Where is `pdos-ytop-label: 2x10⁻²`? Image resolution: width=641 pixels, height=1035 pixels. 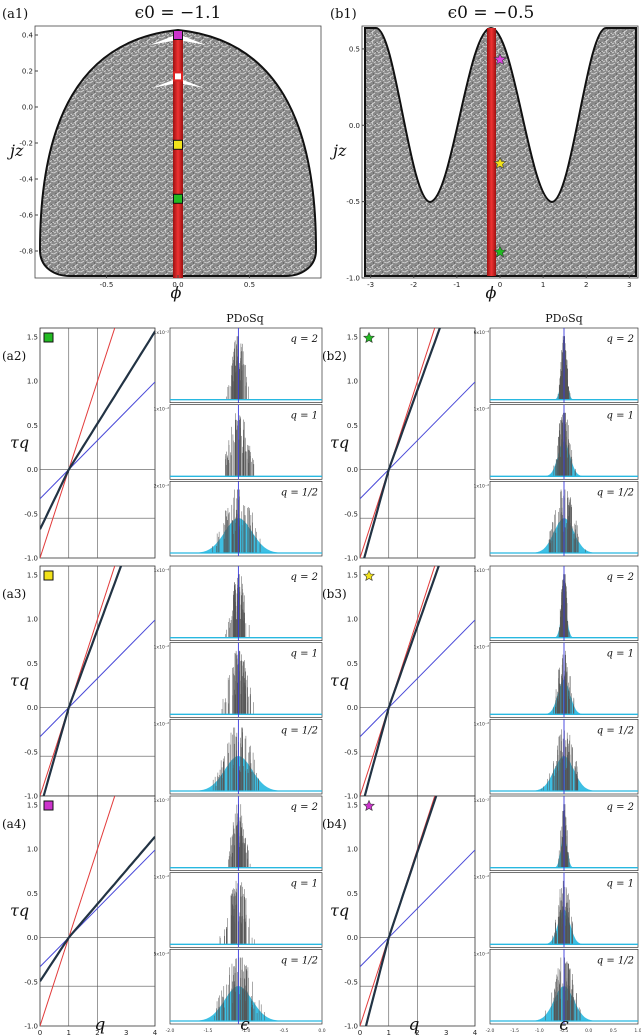 pdos-ytop-label: 2x10⁻² is located at coordinates (162, 486).